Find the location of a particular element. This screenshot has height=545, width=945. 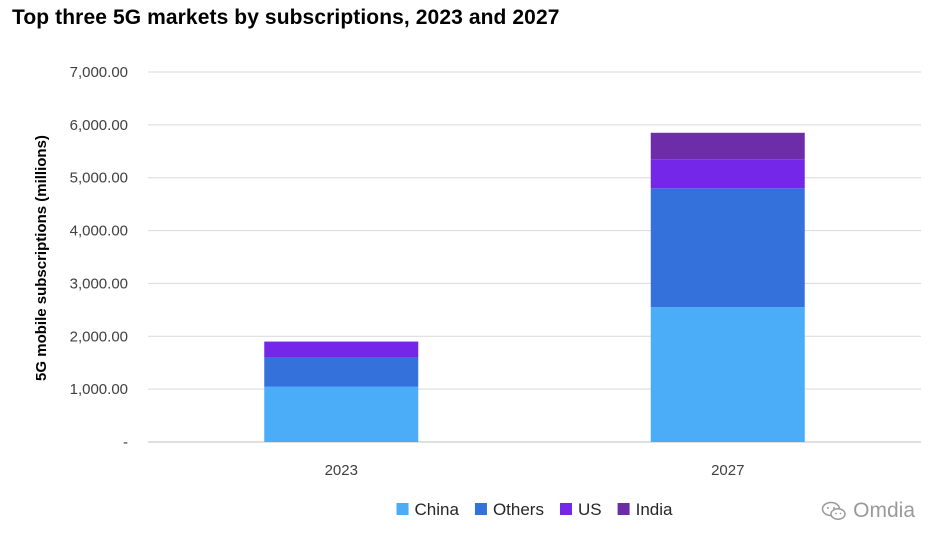

bar-china-2023 is located at coordinates (341, 414).